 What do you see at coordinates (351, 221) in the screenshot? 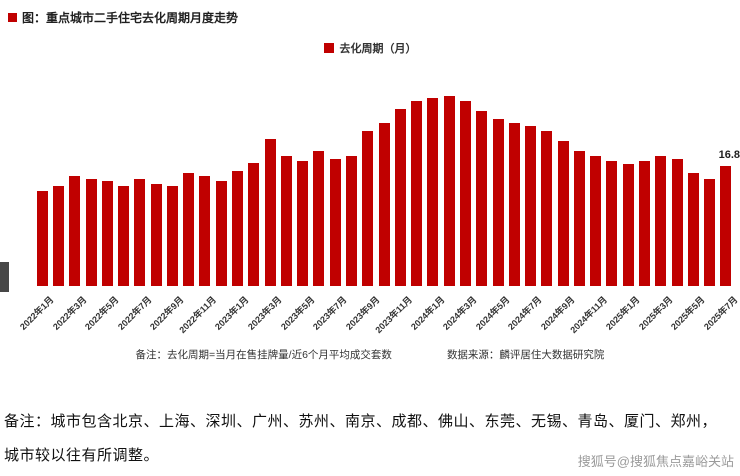
I see `bar-2023年8月` at bounding box center [351, 221].